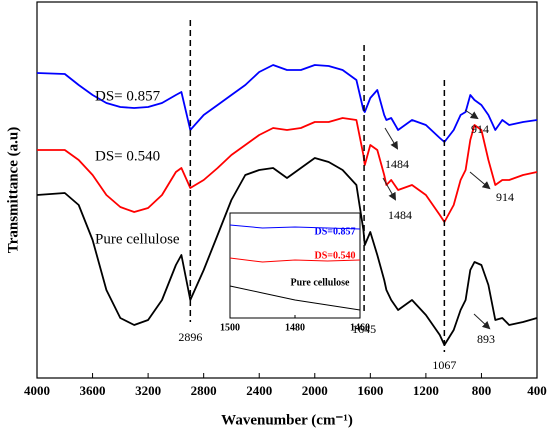 The height and width of the screenshot is (437, 550). I want to click on peak-label: 893, so click(486, 339).